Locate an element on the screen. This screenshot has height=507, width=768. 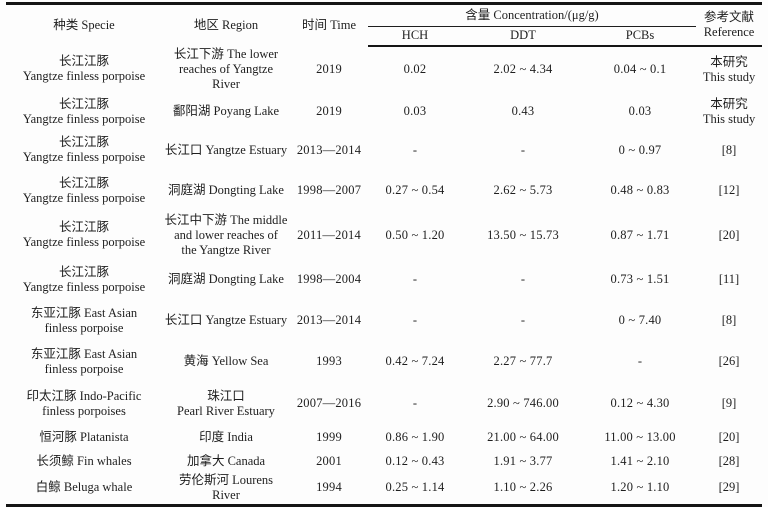
cell-region: 黄海 Yellow Sea is located at coordinates (226, 361).